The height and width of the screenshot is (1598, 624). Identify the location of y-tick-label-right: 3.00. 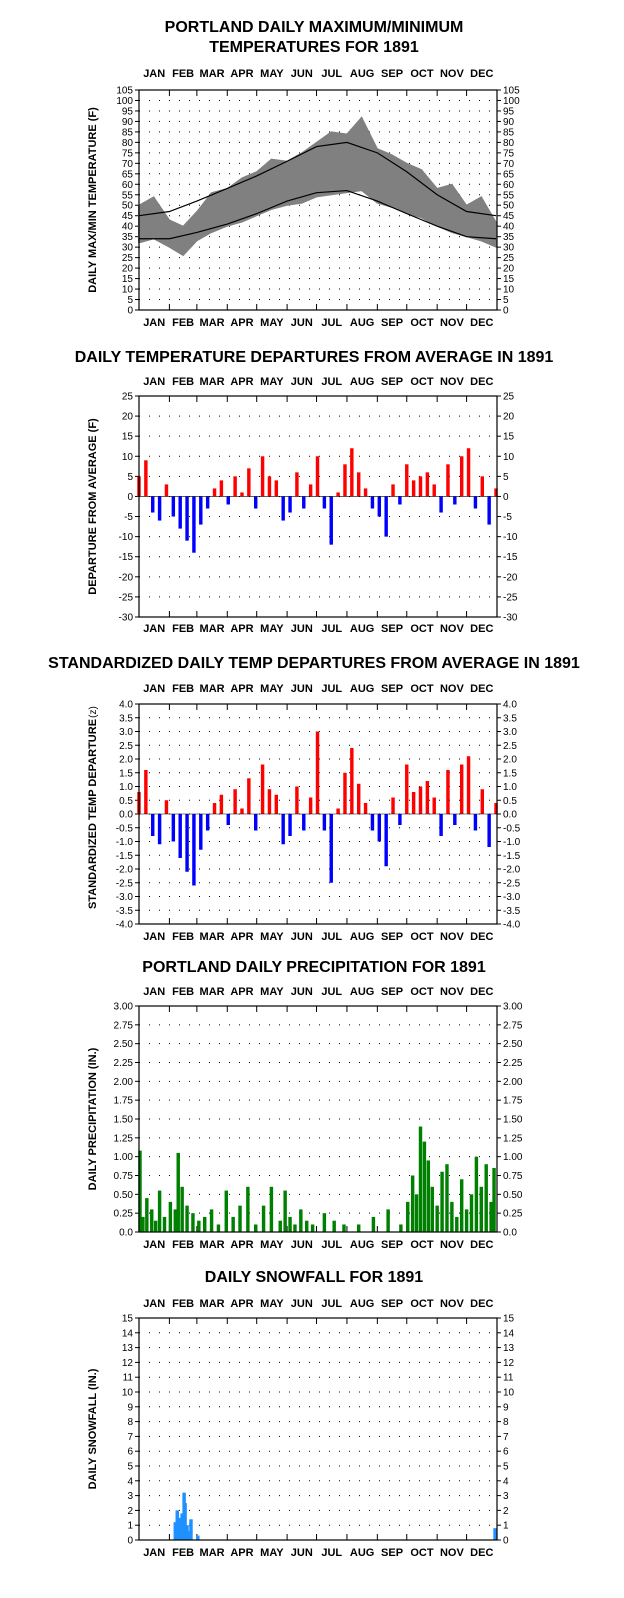
(513, 1007).